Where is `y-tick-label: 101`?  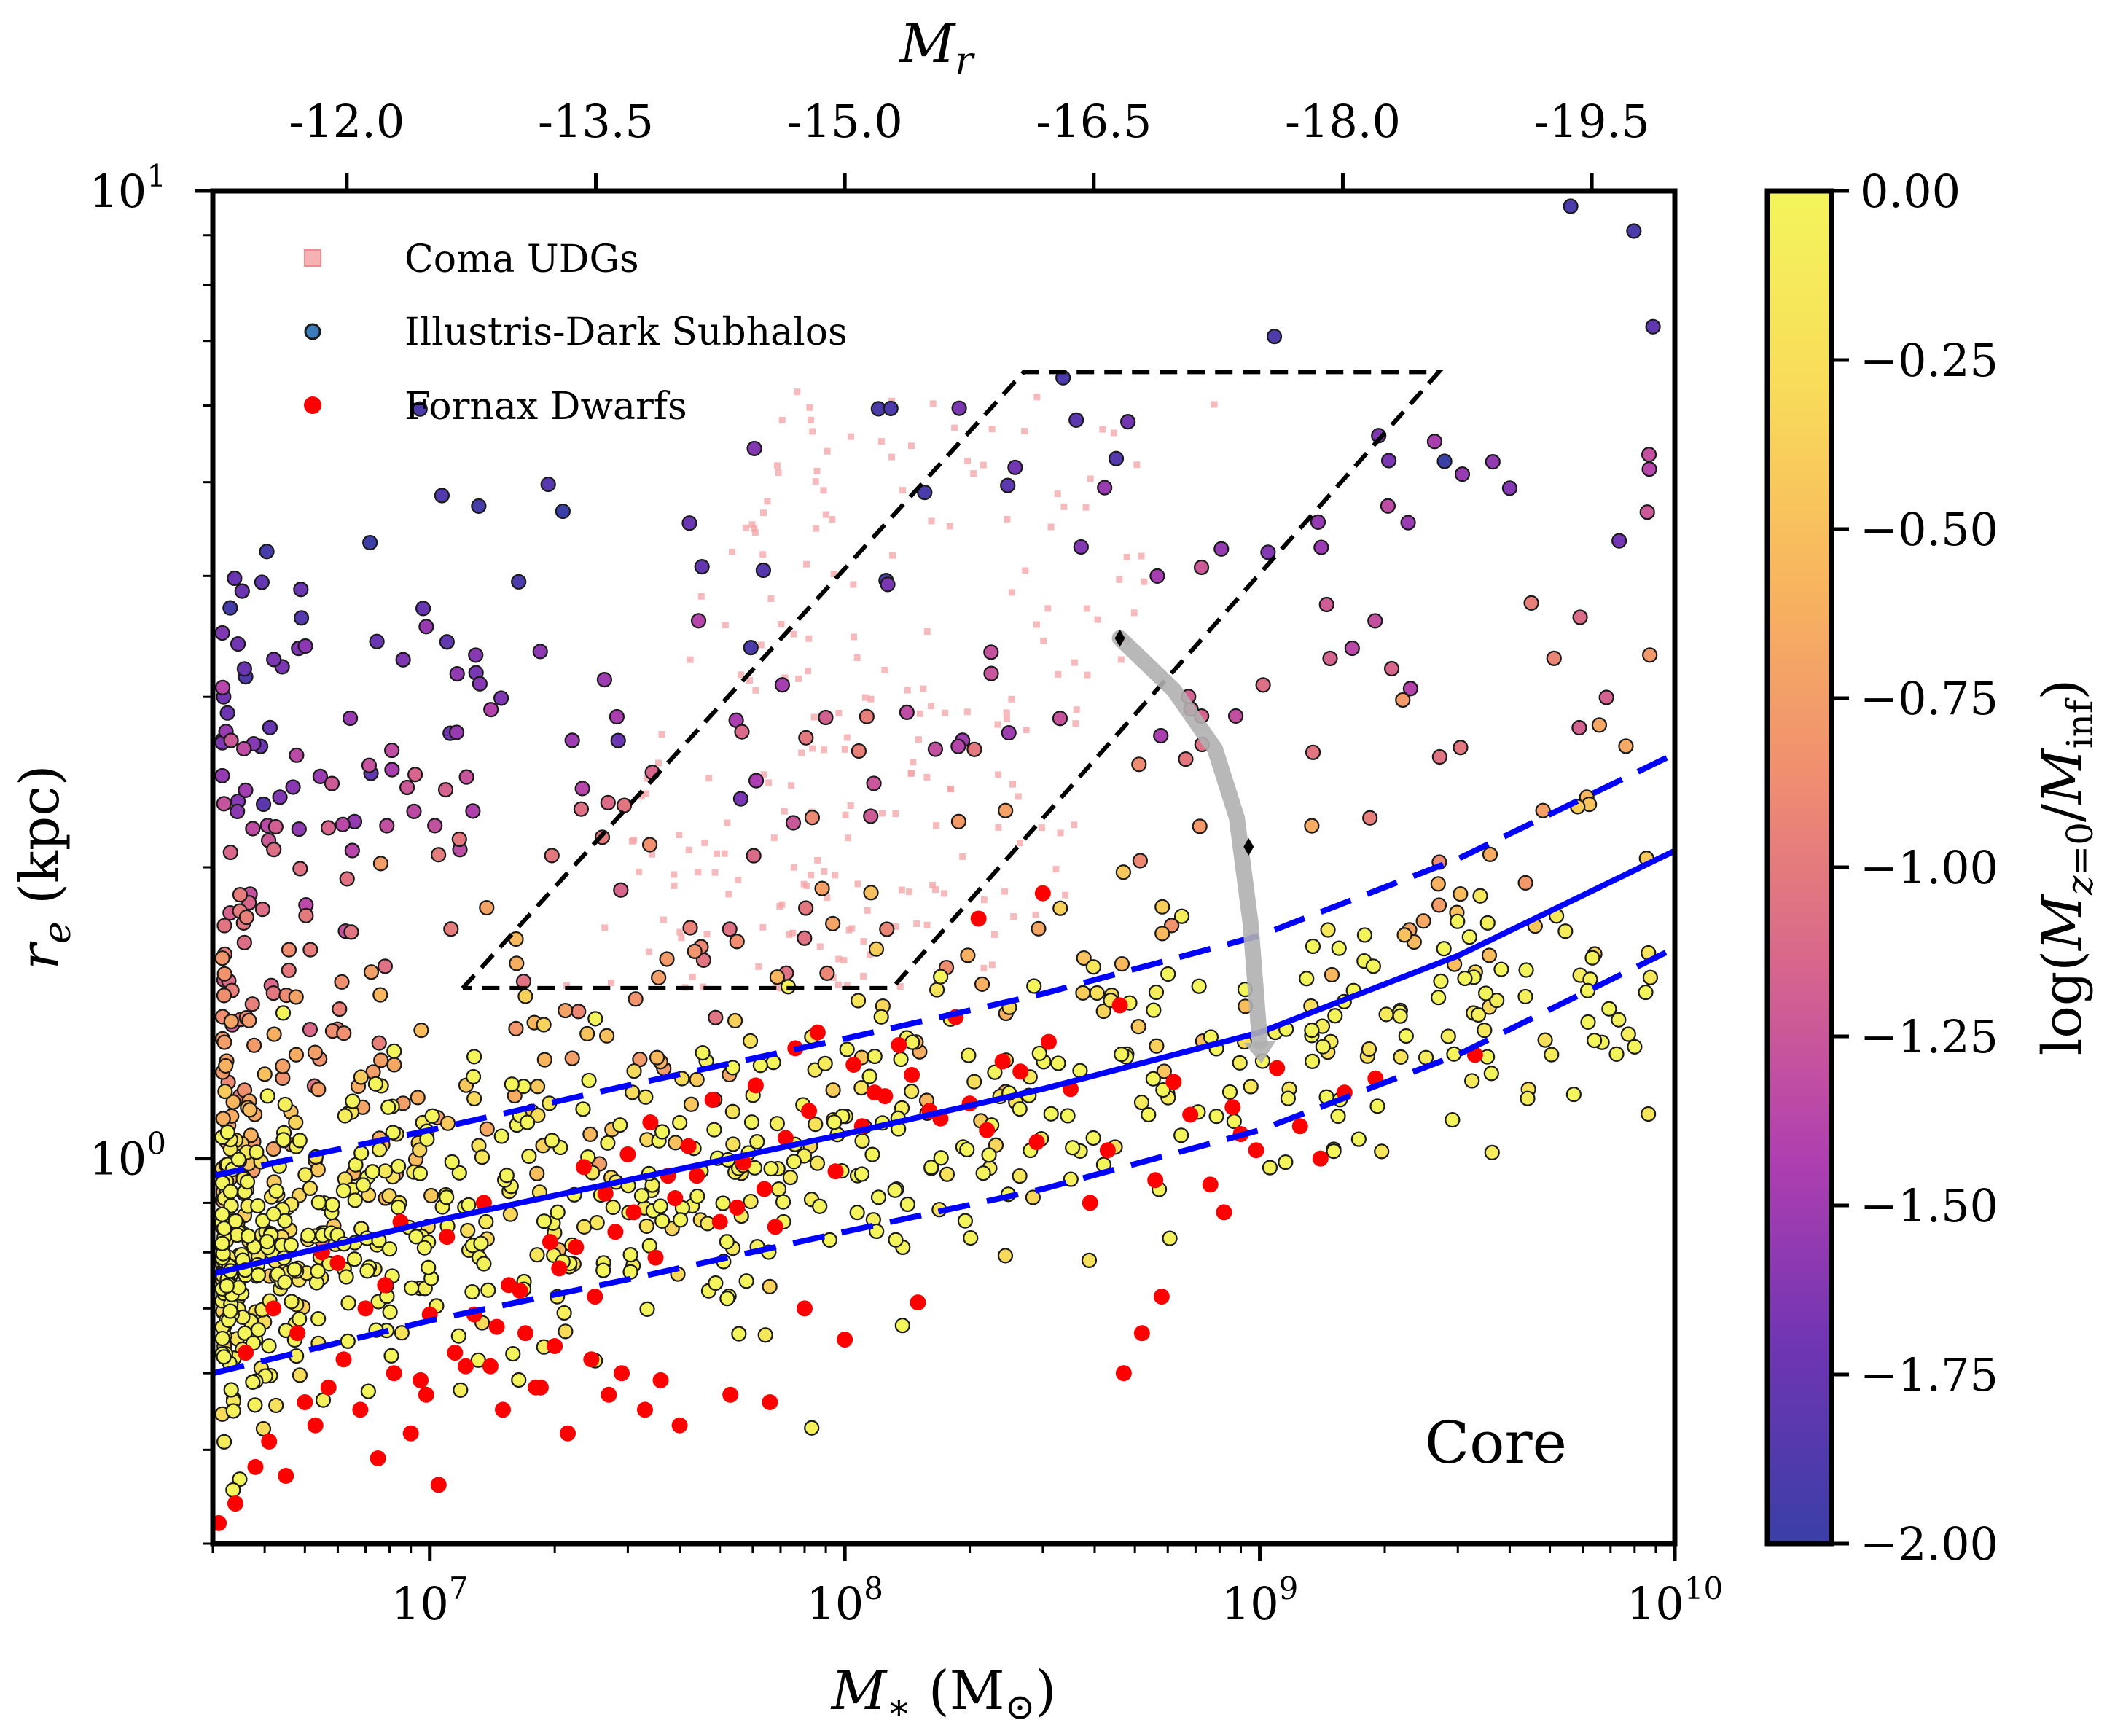
y-tick-label: 101 is located at coordinates (127, 188).